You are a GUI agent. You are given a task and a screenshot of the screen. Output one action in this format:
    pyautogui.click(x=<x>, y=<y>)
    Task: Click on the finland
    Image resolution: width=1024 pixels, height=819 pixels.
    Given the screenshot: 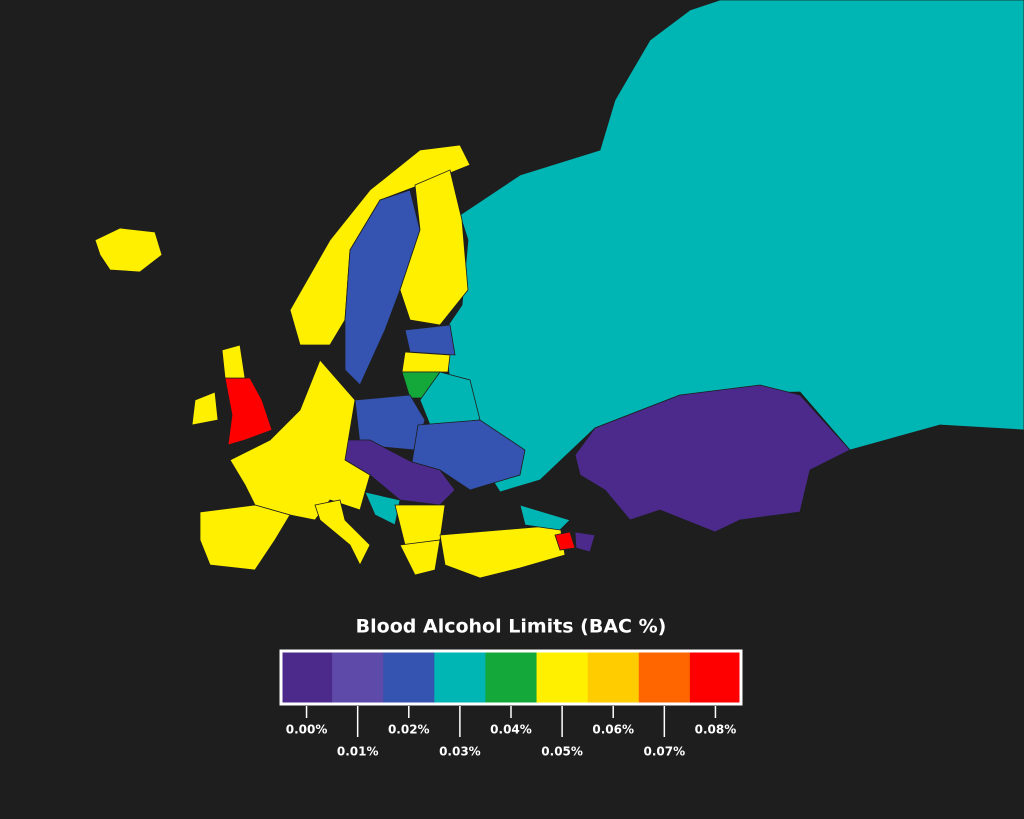 What is the action you would take?
    pyautogui.click(x=434, y=247)
    